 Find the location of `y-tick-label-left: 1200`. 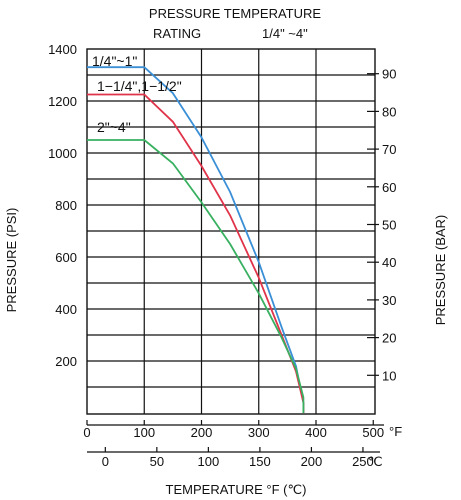

y-tick-label-left: 1200 is located at coordinates (62, 101).